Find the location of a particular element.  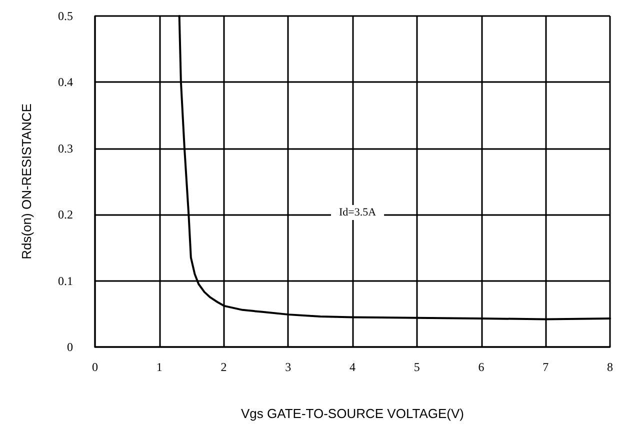

y-tick-label: 0.4 is located at coordinates (65, 82).